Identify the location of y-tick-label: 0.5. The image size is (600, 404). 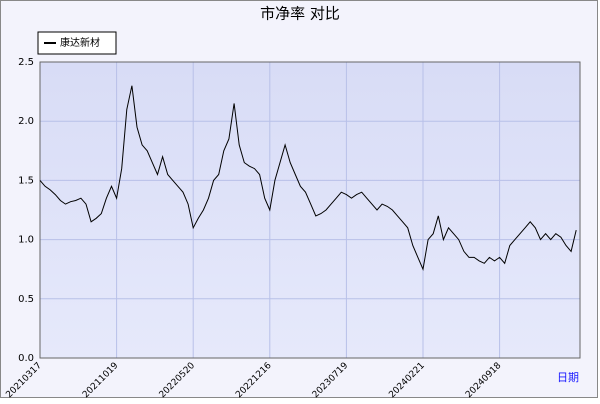
(26, 299).